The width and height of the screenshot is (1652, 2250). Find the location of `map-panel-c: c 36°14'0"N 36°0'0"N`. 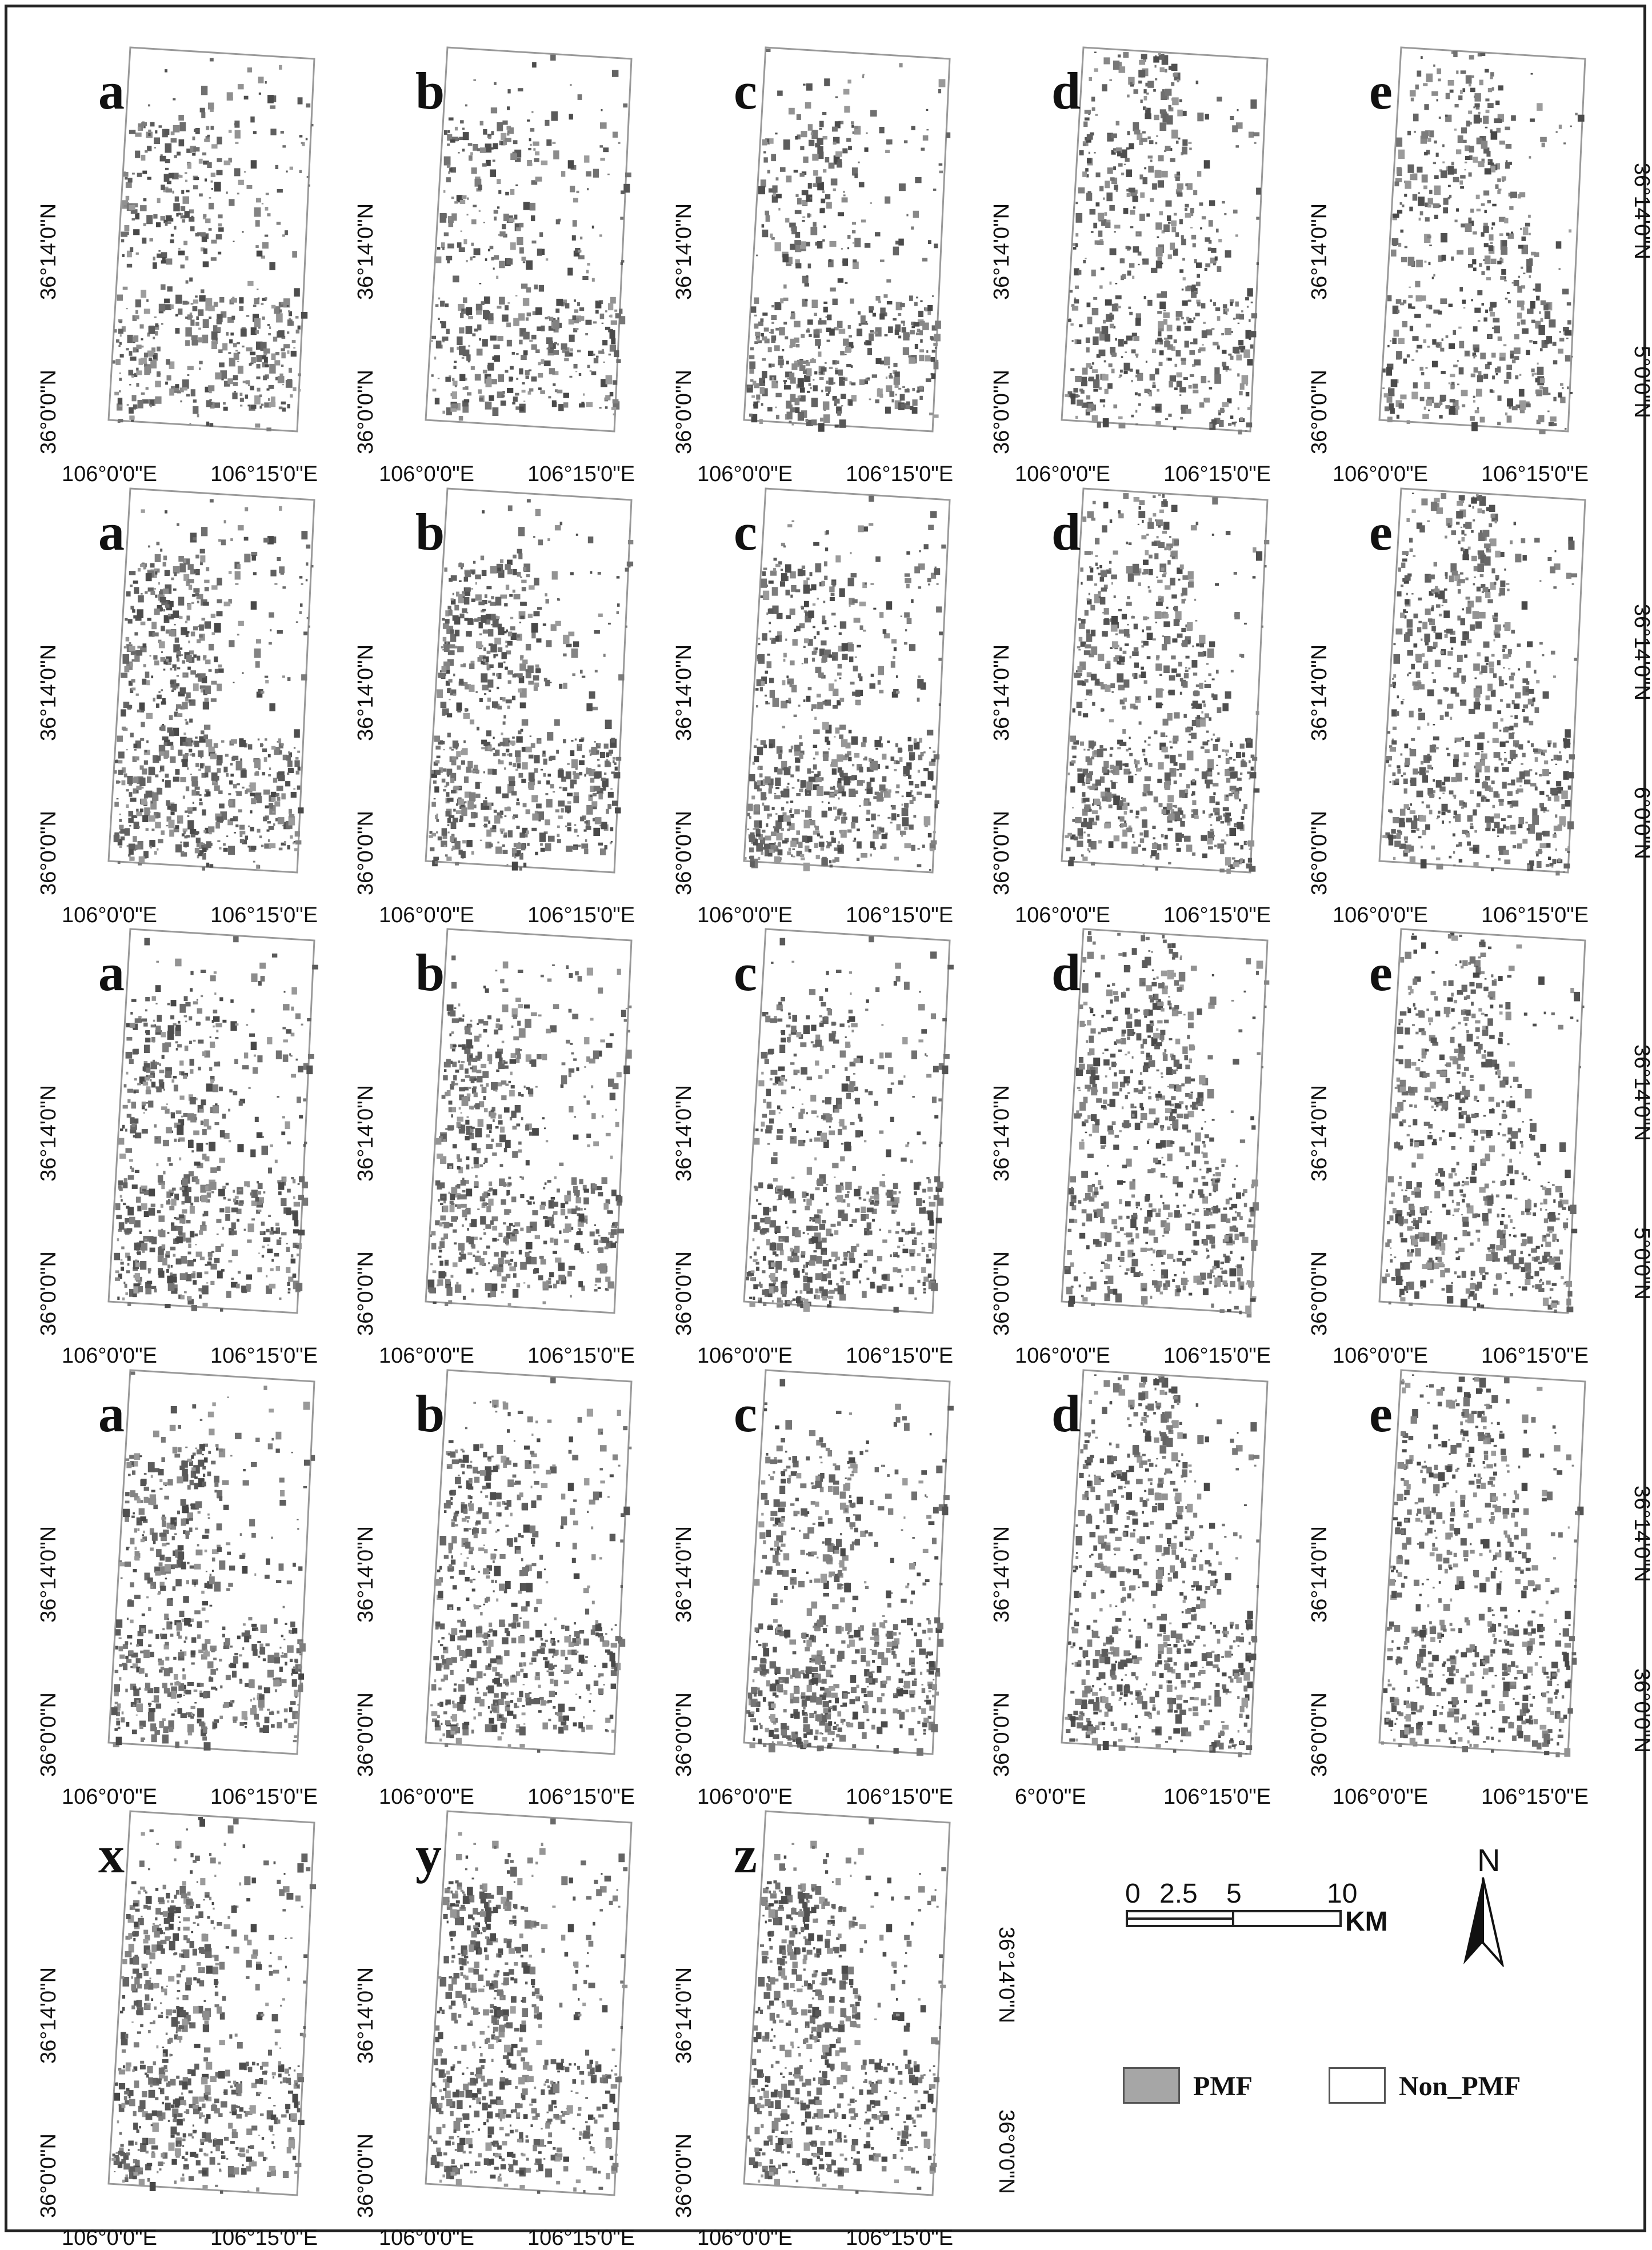

map-panel-c: c 36°14'0"N 36°0'0"N is located at coordinates (839, 243).